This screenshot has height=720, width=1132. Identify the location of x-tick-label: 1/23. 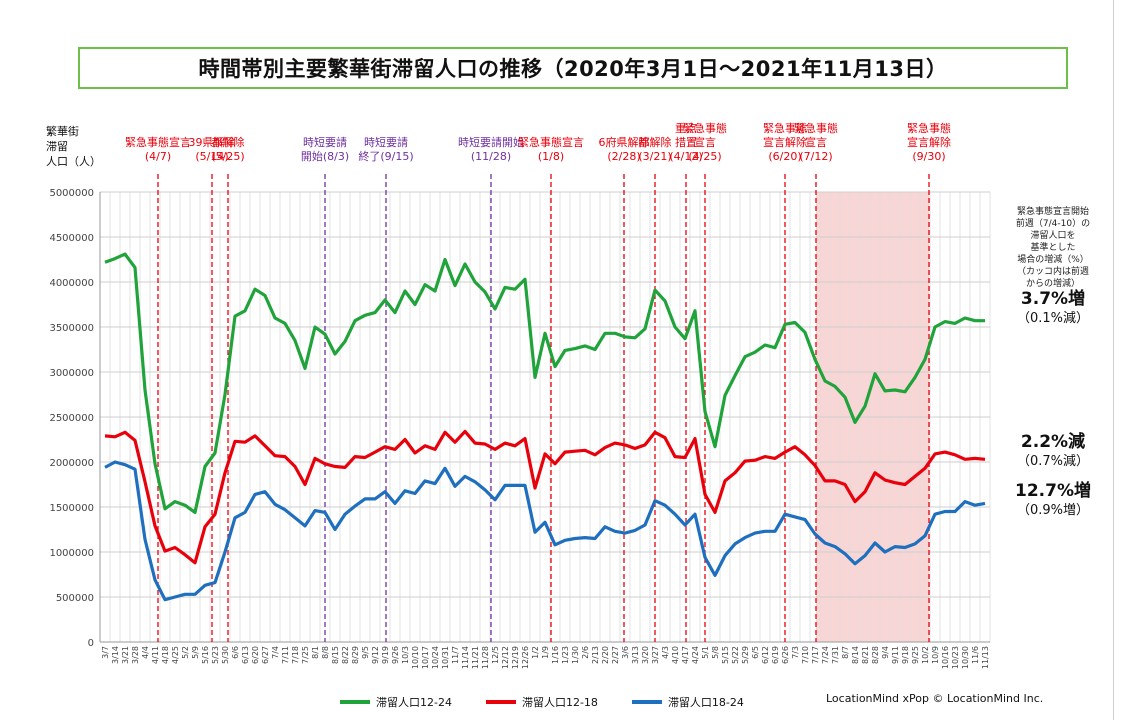
(565, 655).